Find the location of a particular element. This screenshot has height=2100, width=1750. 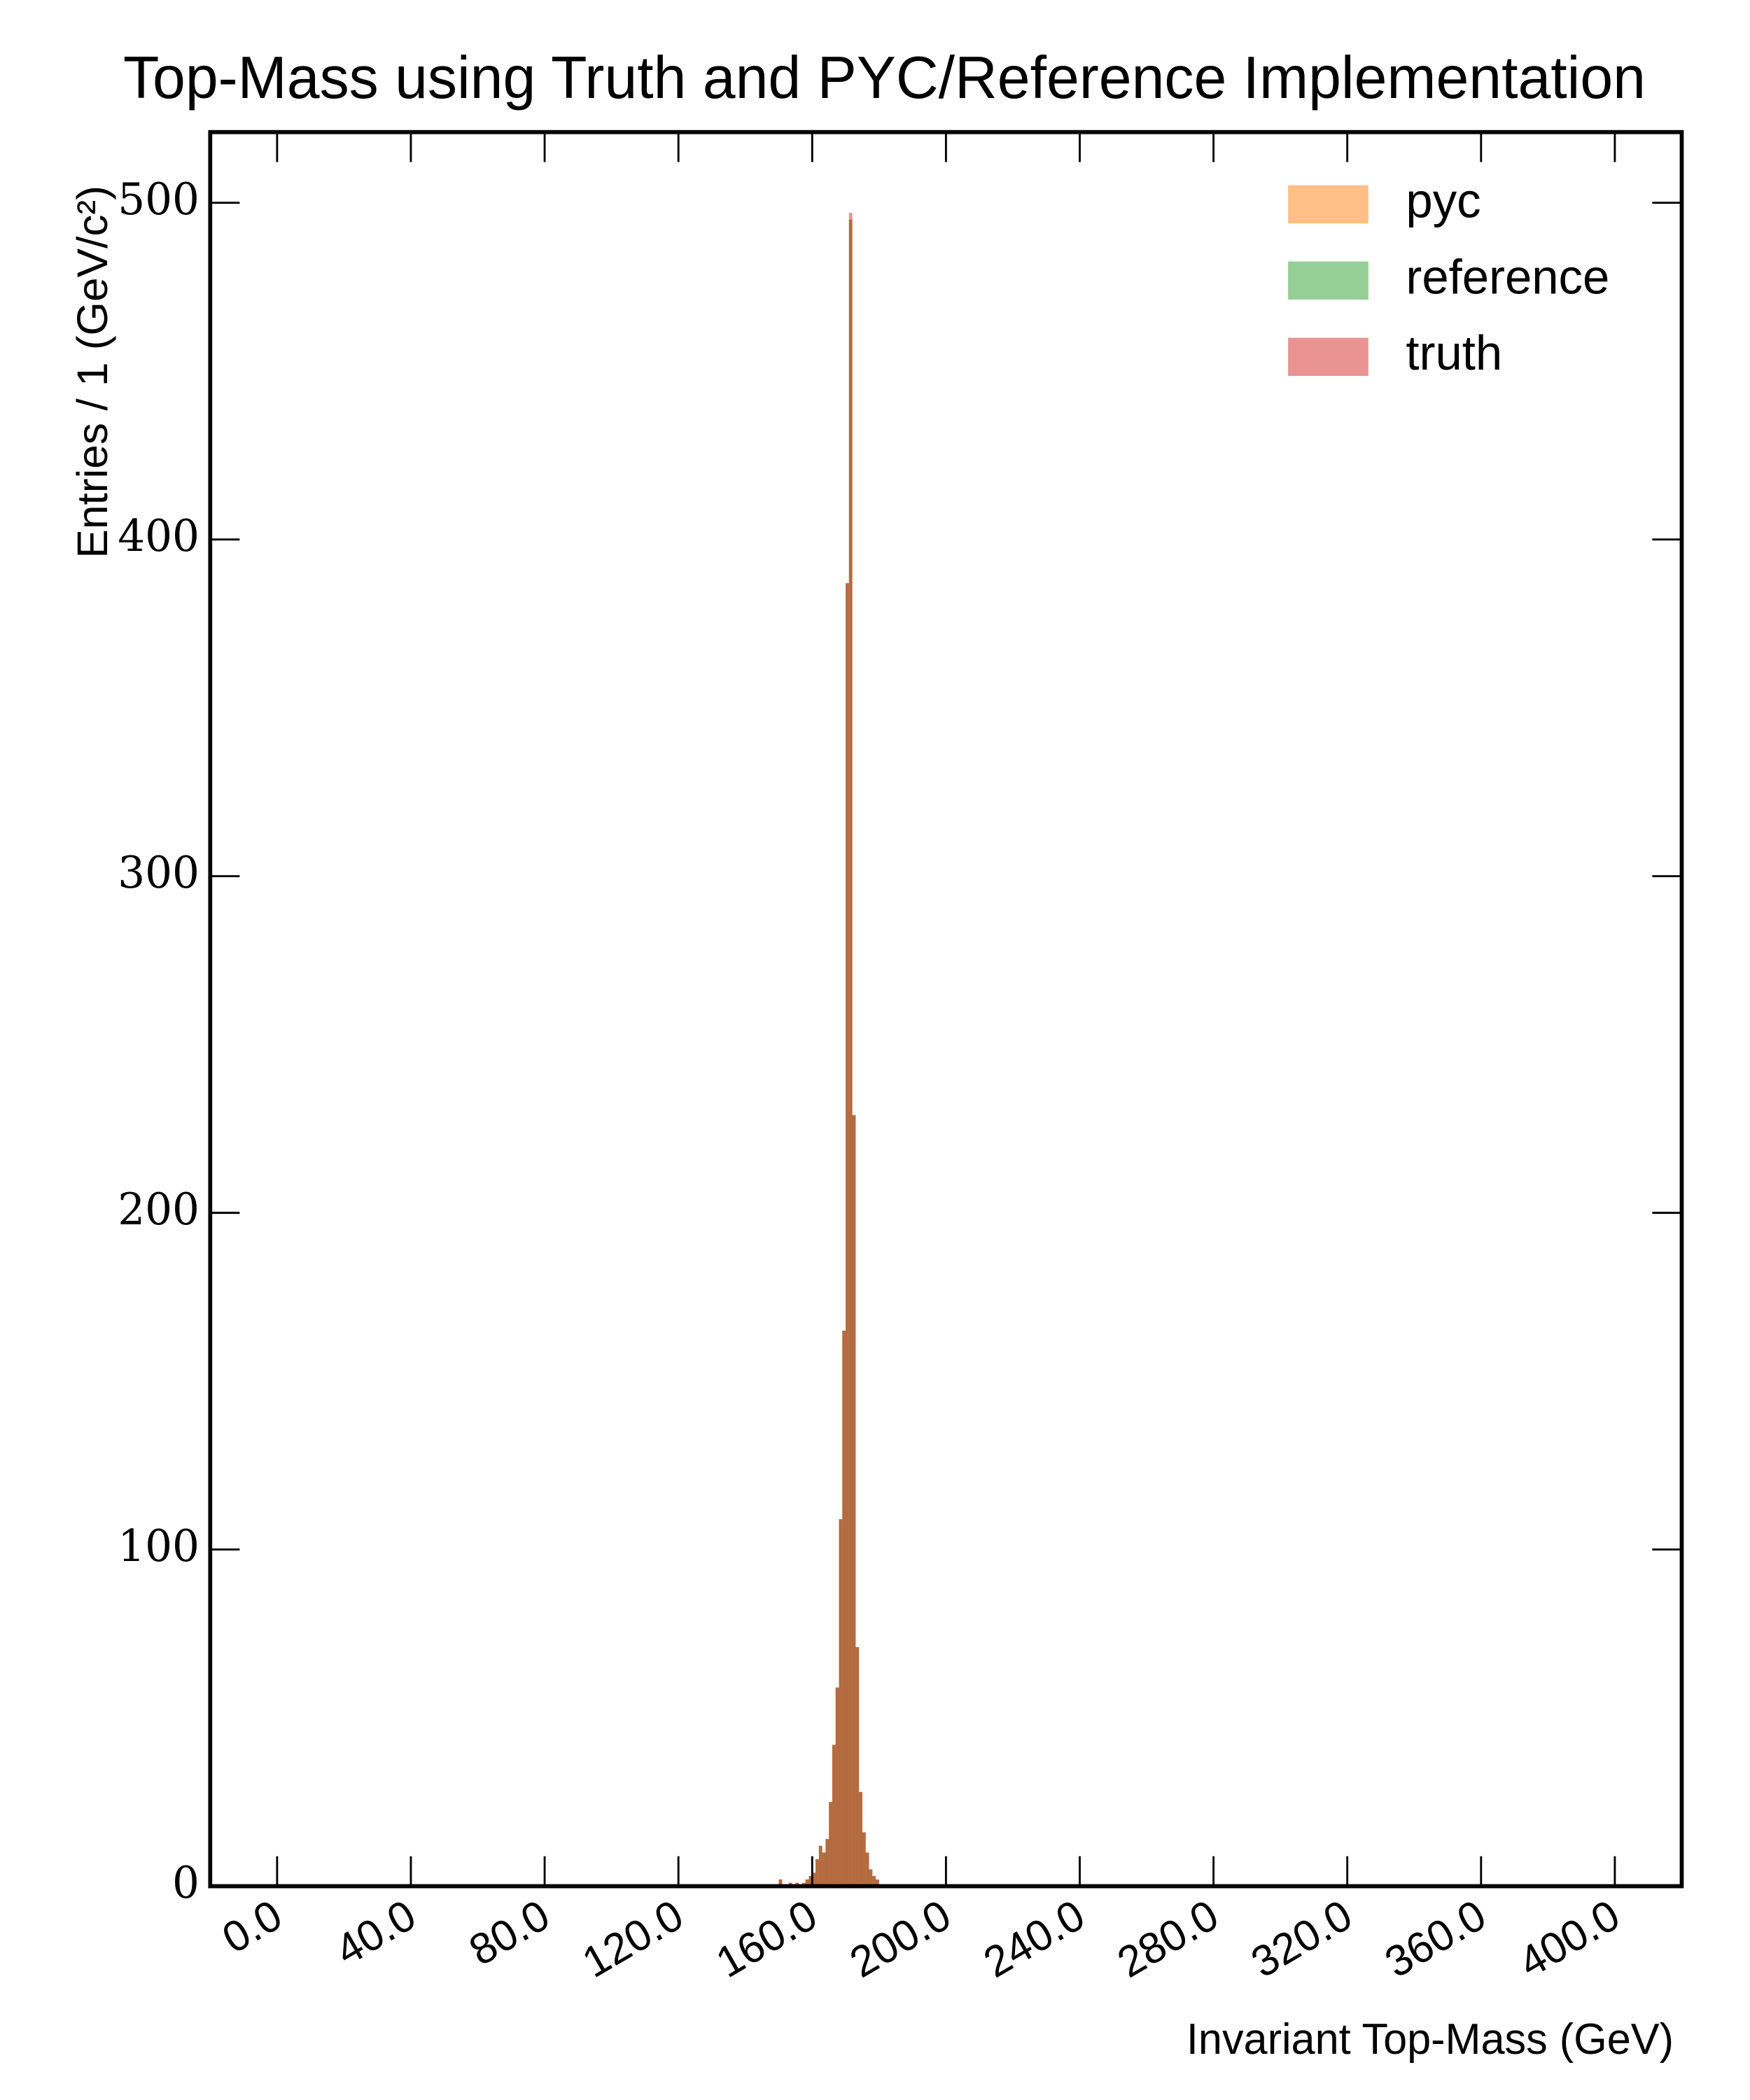

x-tick-label: 280.0 is located at coordinates (1168, 1939).